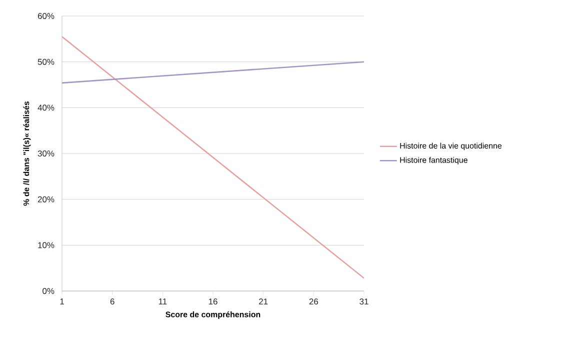 This screenshot has width=574, height=343. Describe the element at coordinates (112, 301) in the screenshot. I see `x-tick-label: 6` at that location.